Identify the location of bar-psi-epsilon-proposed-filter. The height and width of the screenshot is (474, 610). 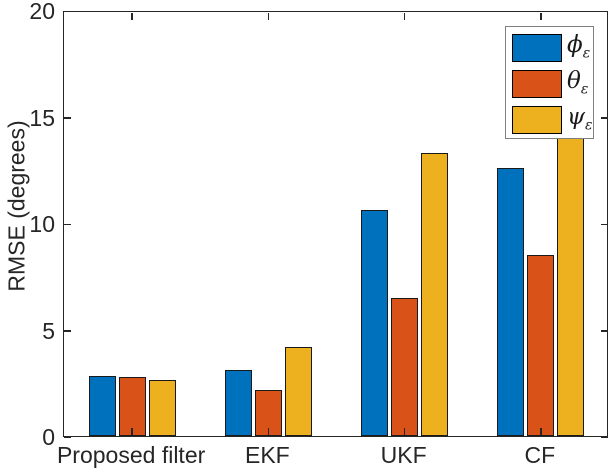
(162, 407).